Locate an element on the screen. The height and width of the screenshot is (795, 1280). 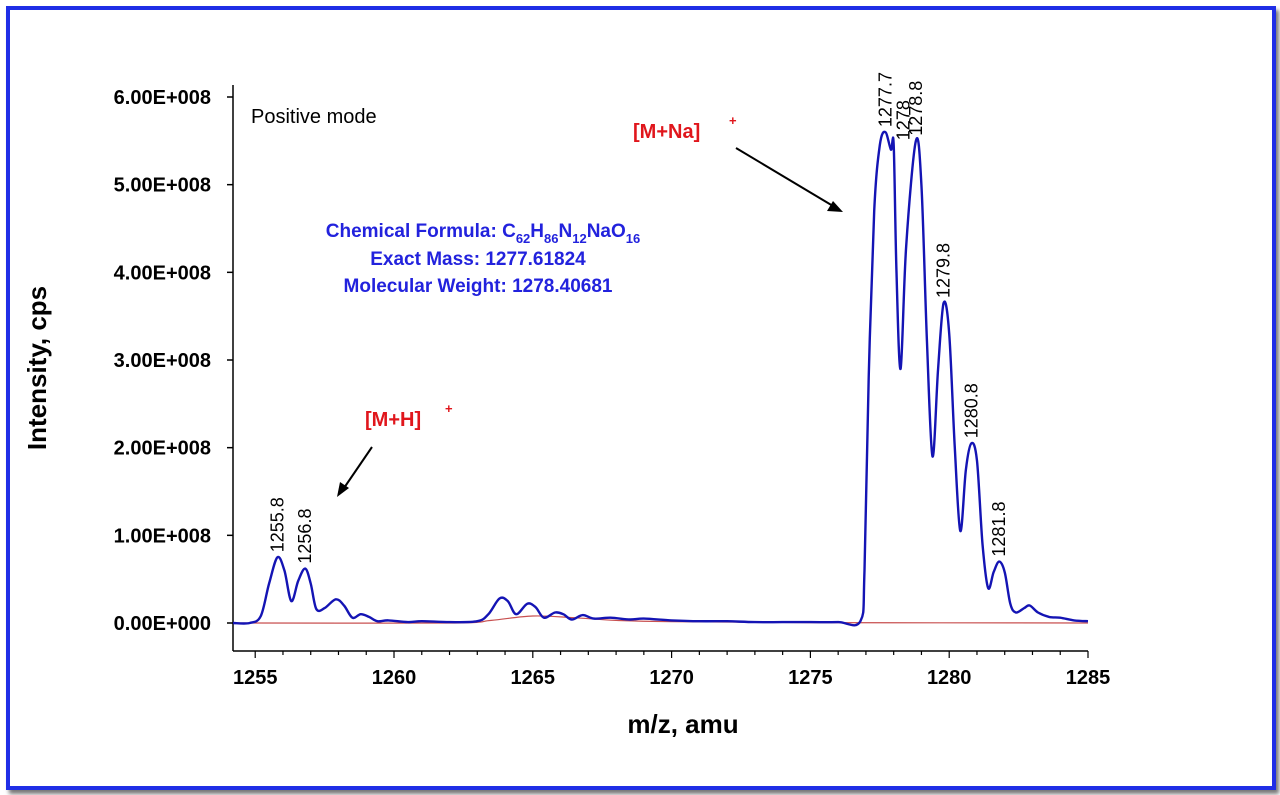
ion-label-mh: [M+H] + is located at coordinates (409, 416).